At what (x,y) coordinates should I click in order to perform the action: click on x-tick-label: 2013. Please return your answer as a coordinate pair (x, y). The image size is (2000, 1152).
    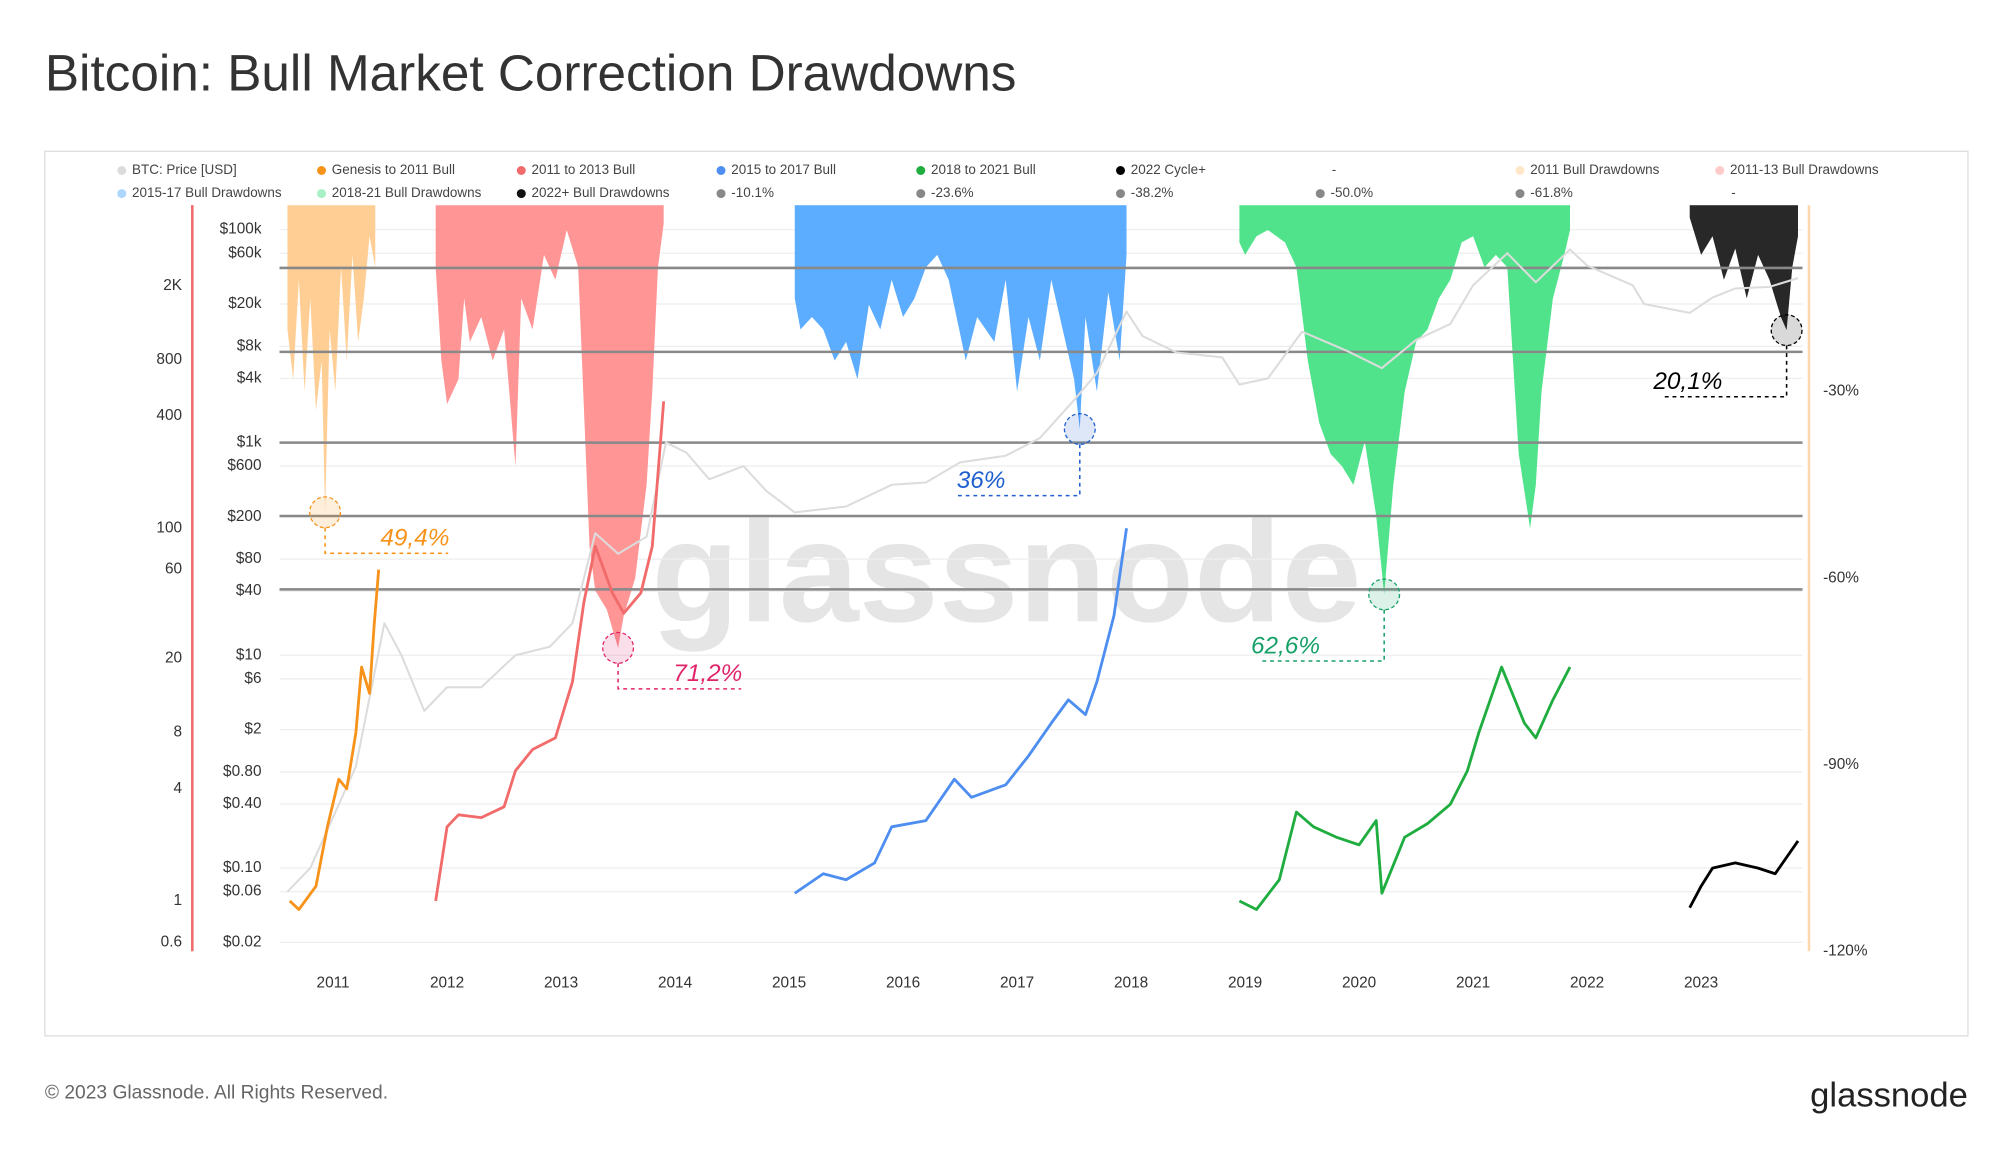
    Looking at the image, I should click on (561, 982).